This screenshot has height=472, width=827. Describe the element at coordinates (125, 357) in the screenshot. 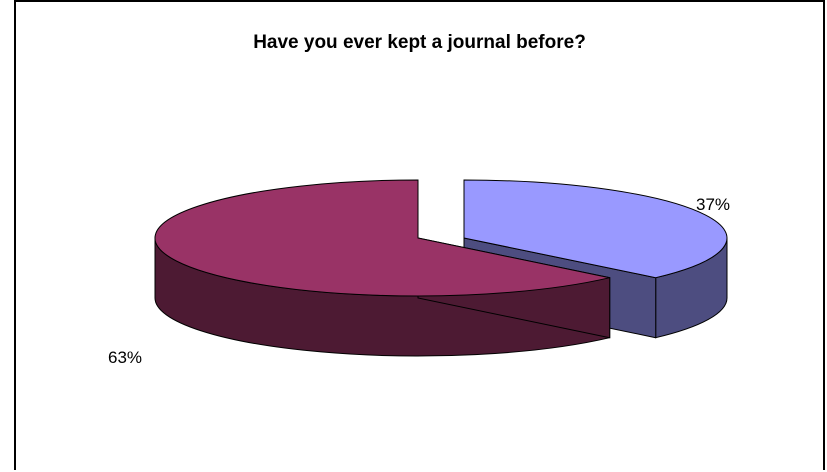

I see `data-label-1: 63%` at that location.